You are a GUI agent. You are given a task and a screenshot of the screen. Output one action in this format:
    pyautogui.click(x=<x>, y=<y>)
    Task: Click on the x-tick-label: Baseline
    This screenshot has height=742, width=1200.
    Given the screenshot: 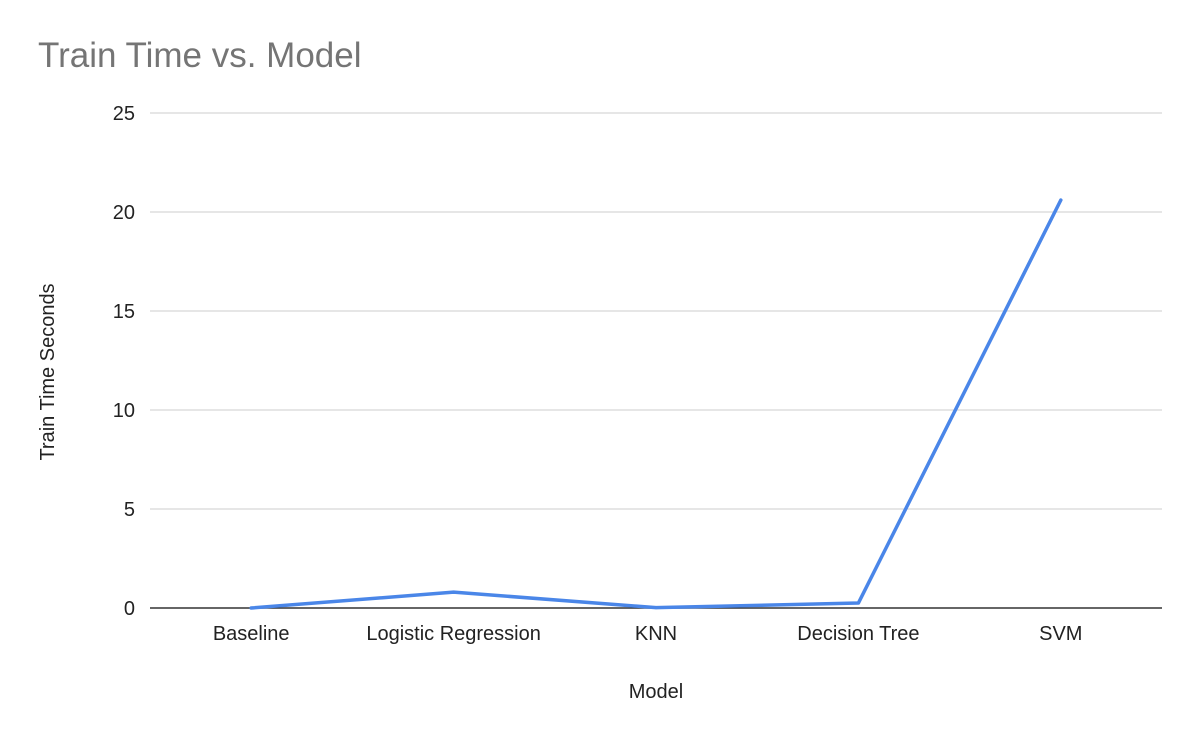 What is the action you would take?
    pyautogui.click(x=251, y=634)
    